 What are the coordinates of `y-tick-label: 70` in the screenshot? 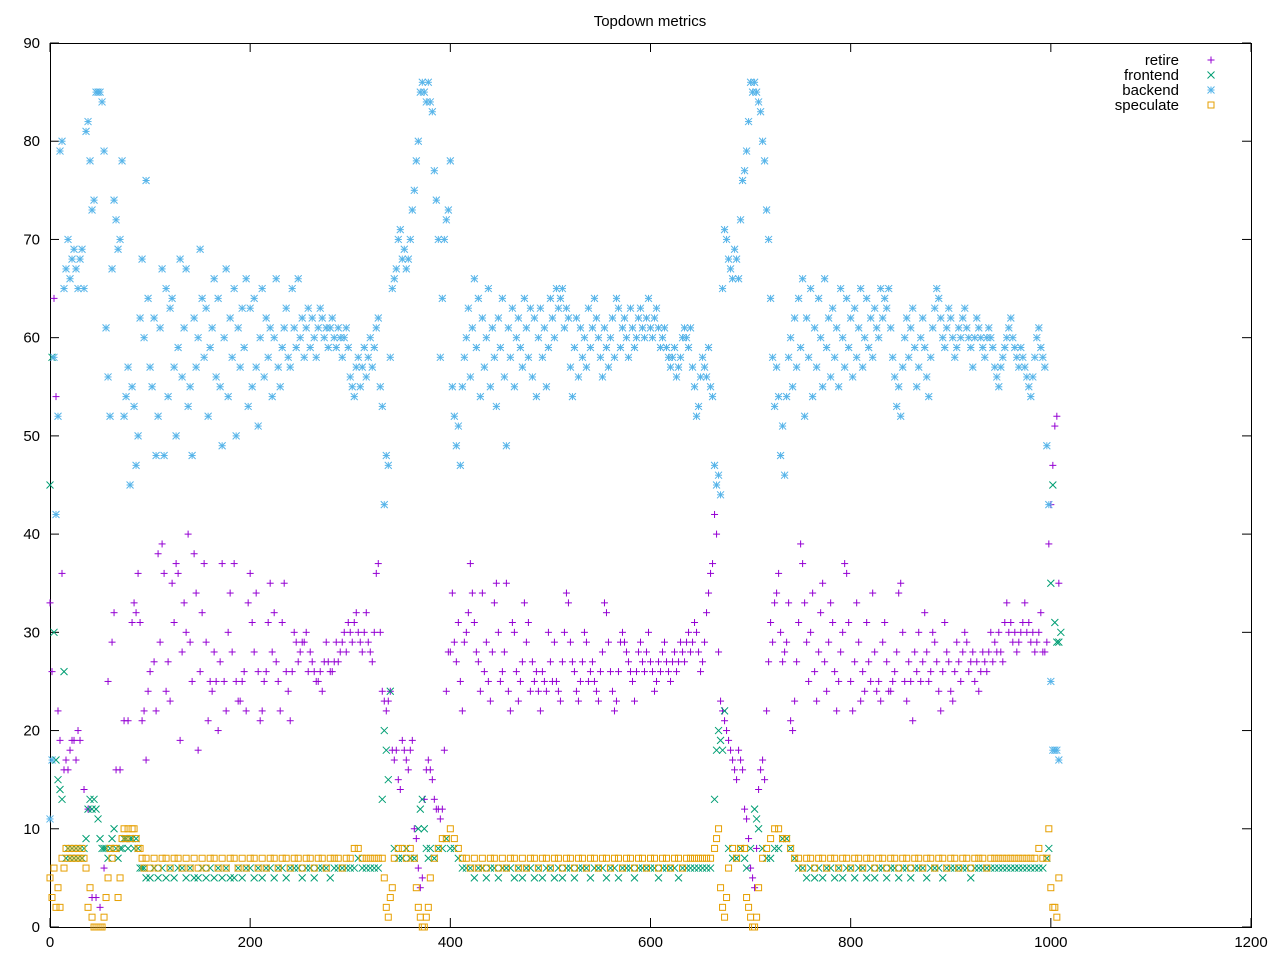 It's located at (31, 239).